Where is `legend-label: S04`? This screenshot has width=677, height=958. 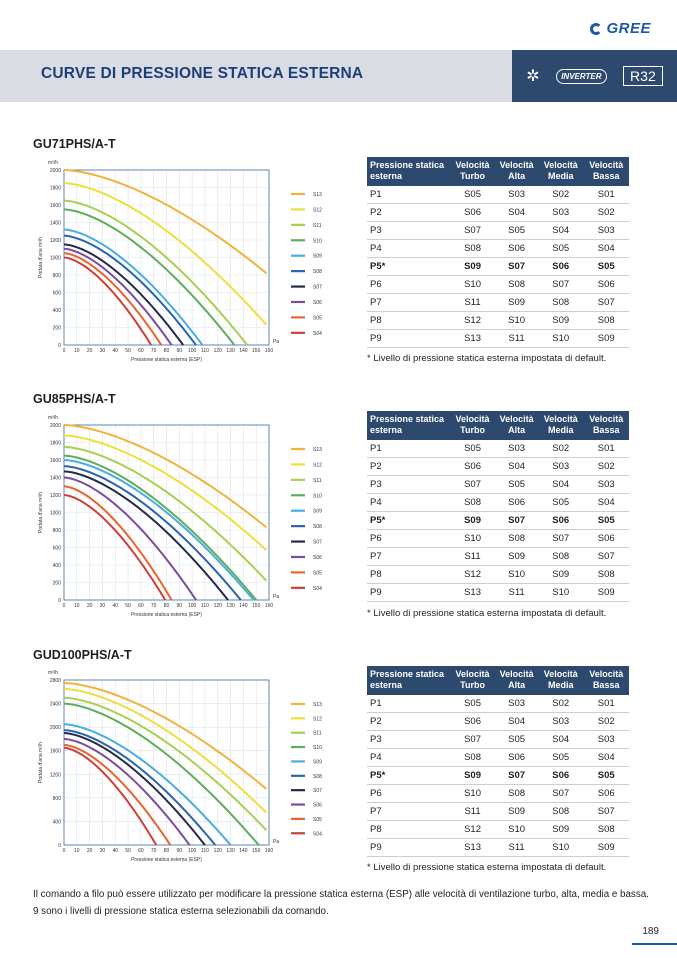 legend-label: S04 is located at coordinates (317, 589).